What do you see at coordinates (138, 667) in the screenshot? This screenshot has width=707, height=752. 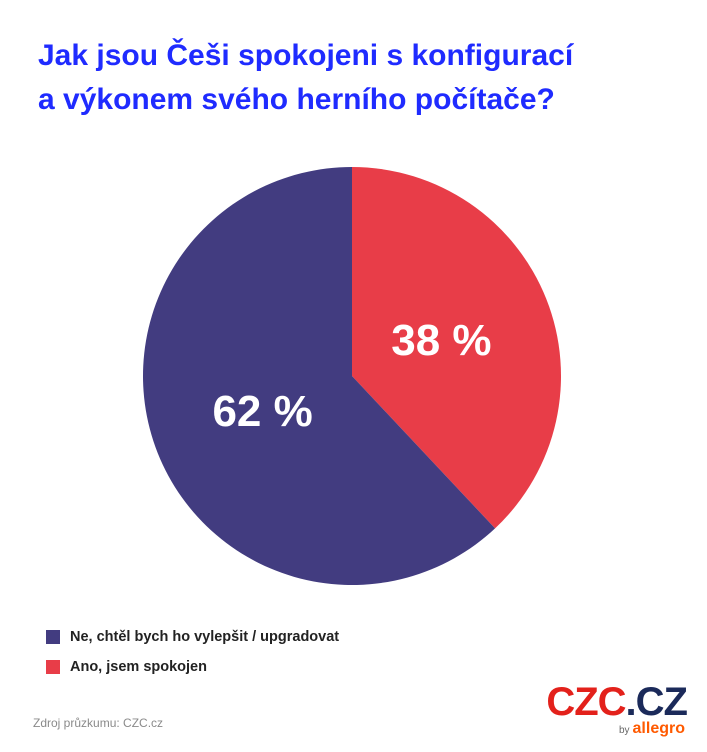 I see `legend-label-satisfied: Ano, jsem spokojen` at bounding box center [138, 667].